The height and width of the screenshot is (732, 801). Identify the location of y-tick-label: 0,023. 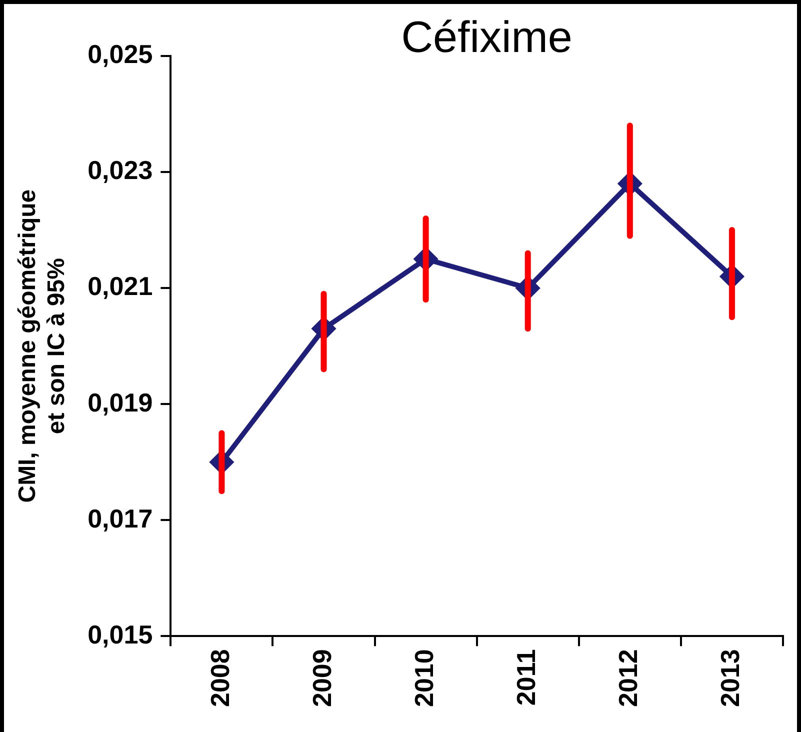
(120, 170).